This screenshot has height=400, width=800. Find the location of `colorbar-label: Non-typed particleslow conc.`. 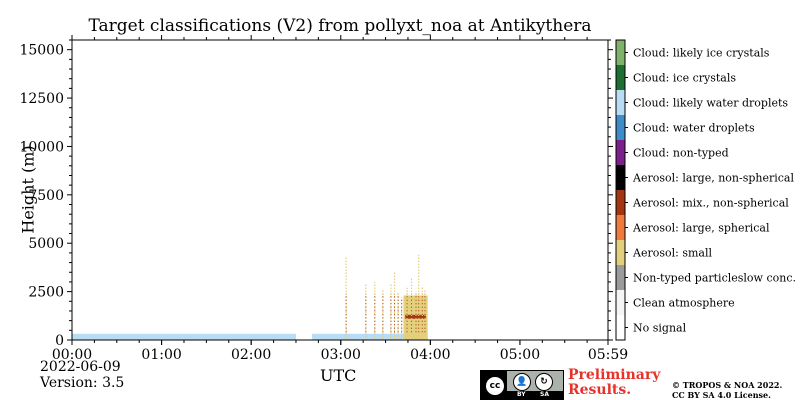

colorbar-label: Non-typed particleslow conc. is located at coordinates (714, 278).